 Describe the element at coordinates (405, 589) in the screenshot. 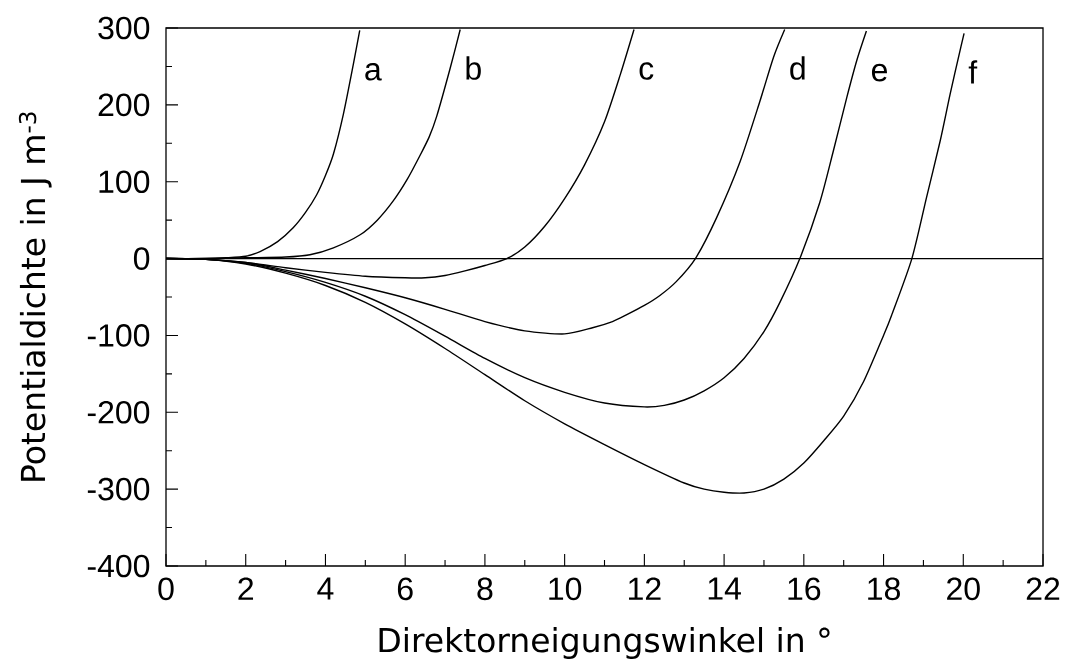

I see `x-tick-label: 6` at that location.